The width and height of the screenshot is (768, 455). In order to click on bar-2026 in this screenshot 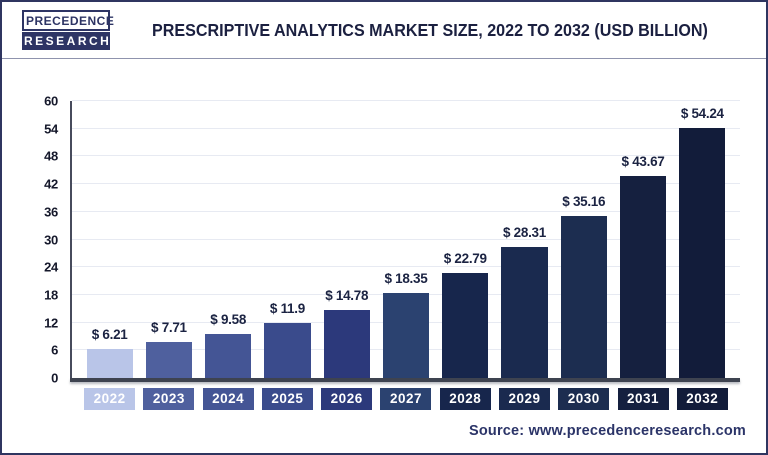, I will do `click(346, 343)`.